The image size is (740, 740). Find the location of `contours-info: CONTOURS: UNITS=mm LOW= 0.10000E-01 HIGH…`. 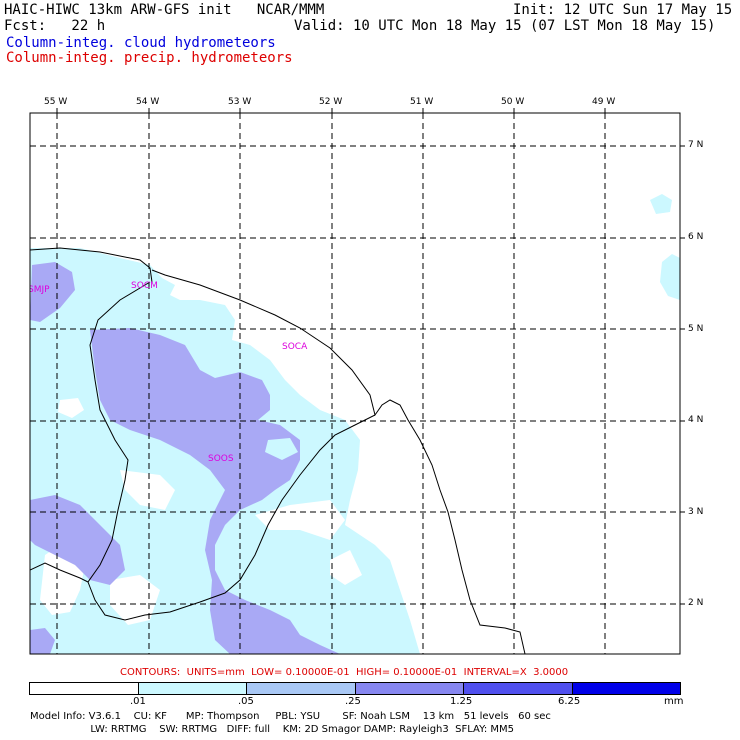

contours-info: CONTOURS: UNITS=mm LOW= 0.10000E-01 HIGH… is located at coordinates (344, 672).